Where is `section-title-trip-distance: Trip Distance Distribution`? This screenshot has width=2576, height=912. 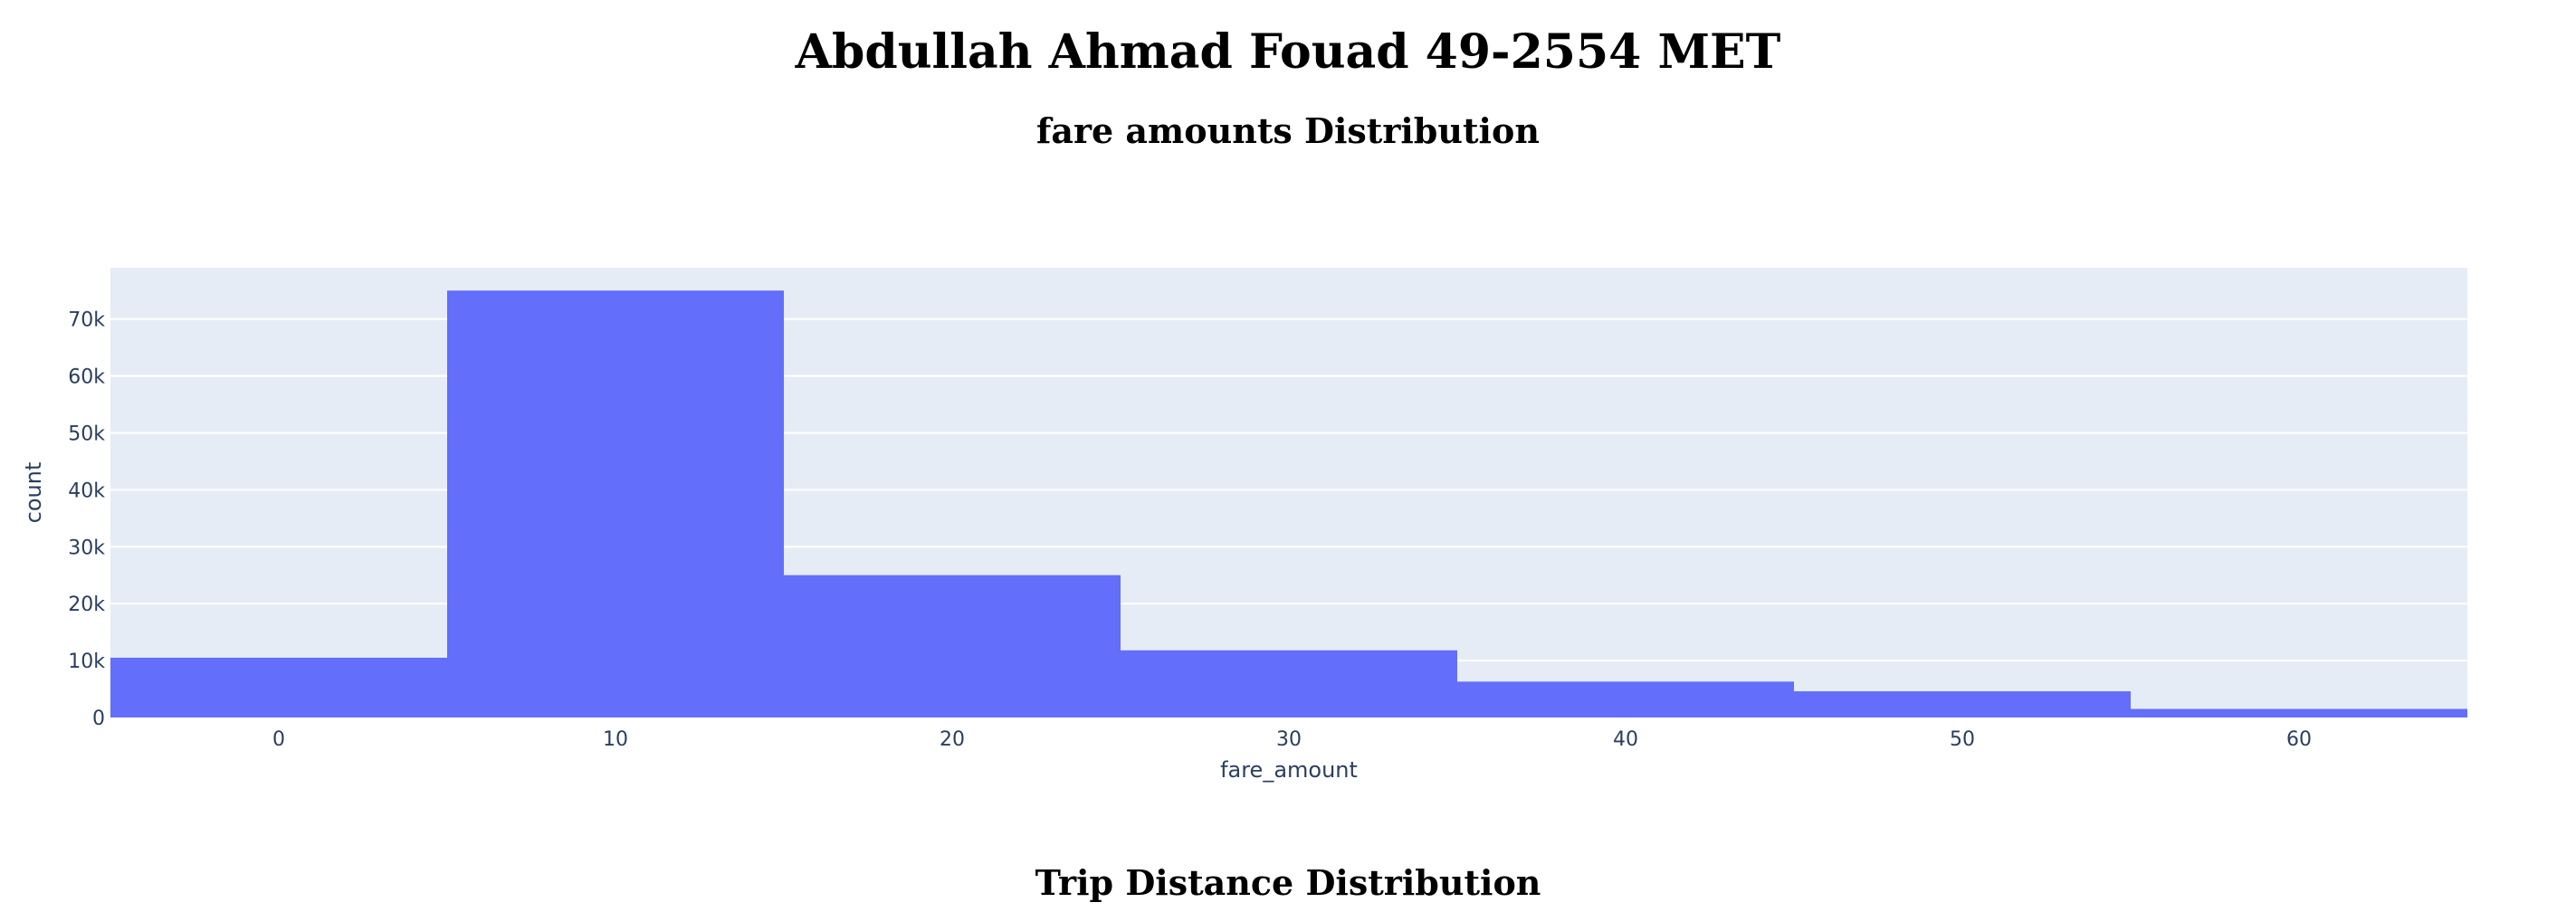
section-title-trip-distance: Trip Distance Distribution is located at coordinates (1288, 882).